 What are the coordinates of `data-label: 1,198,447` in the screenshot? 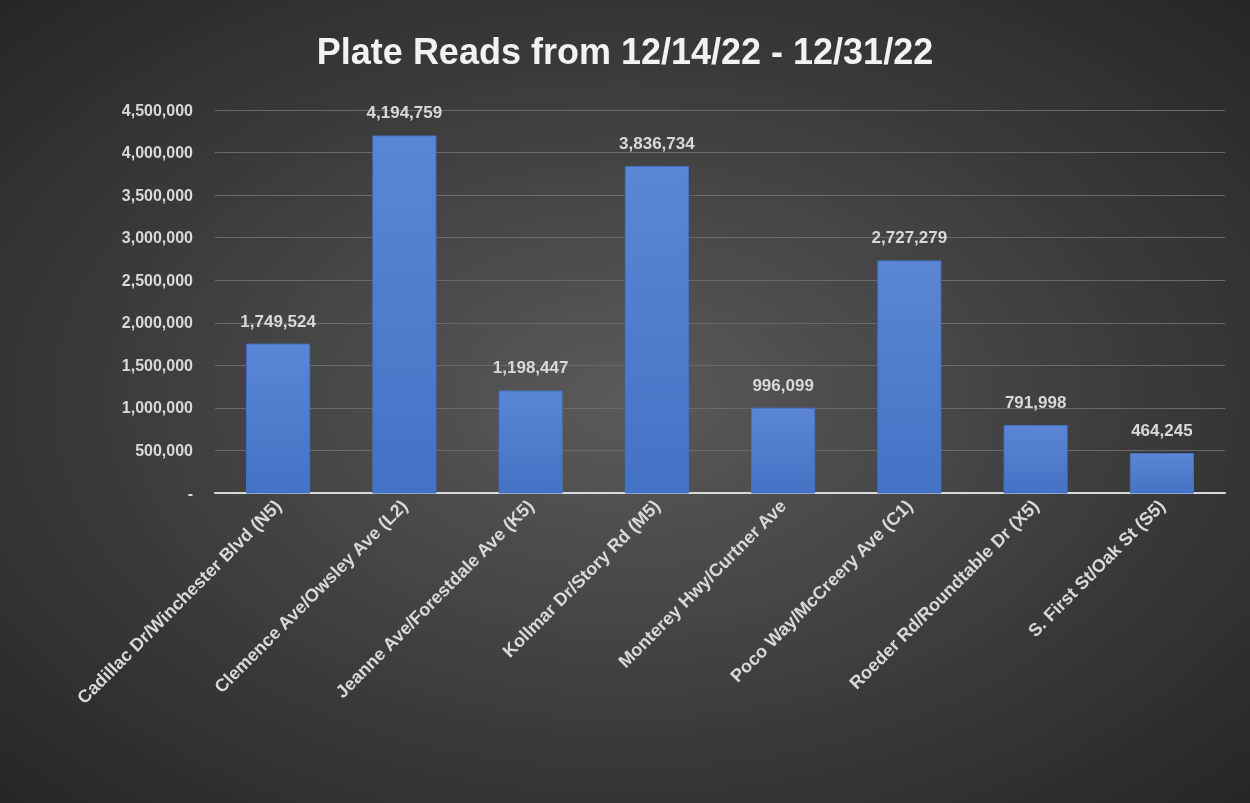 It's located at (530, 368).